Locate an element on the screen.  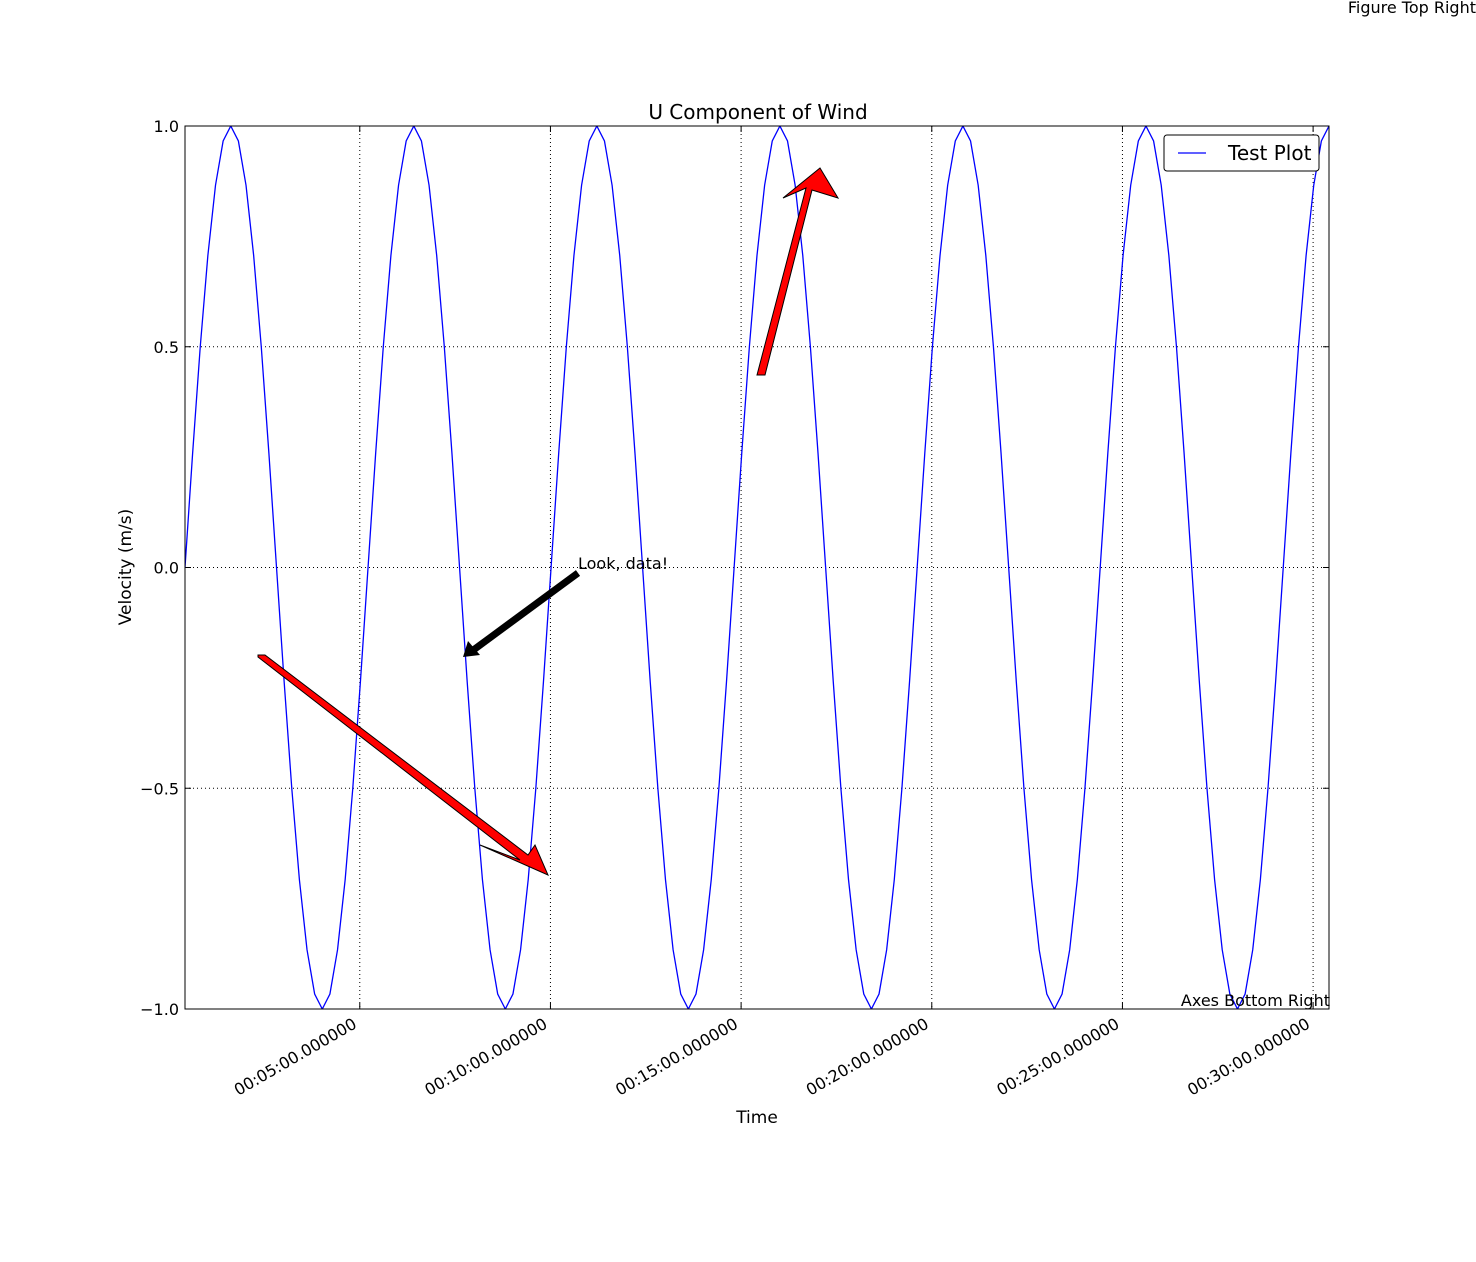
x-tick-label: 00:10:00.000000 is located at coordinates (485, 1056).